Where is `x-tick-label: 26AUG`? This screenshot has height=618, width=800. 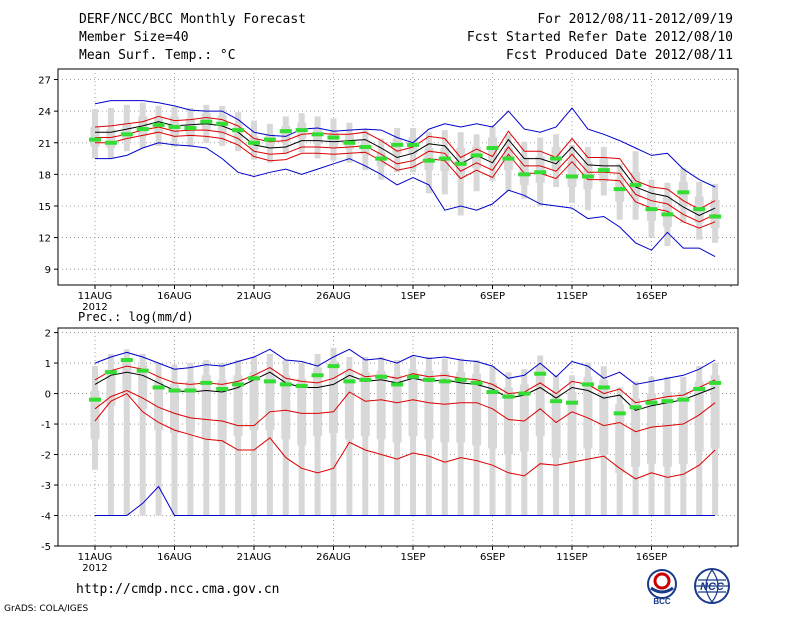
x-tick-label: 26AUG is located at coordinates (333, 296).